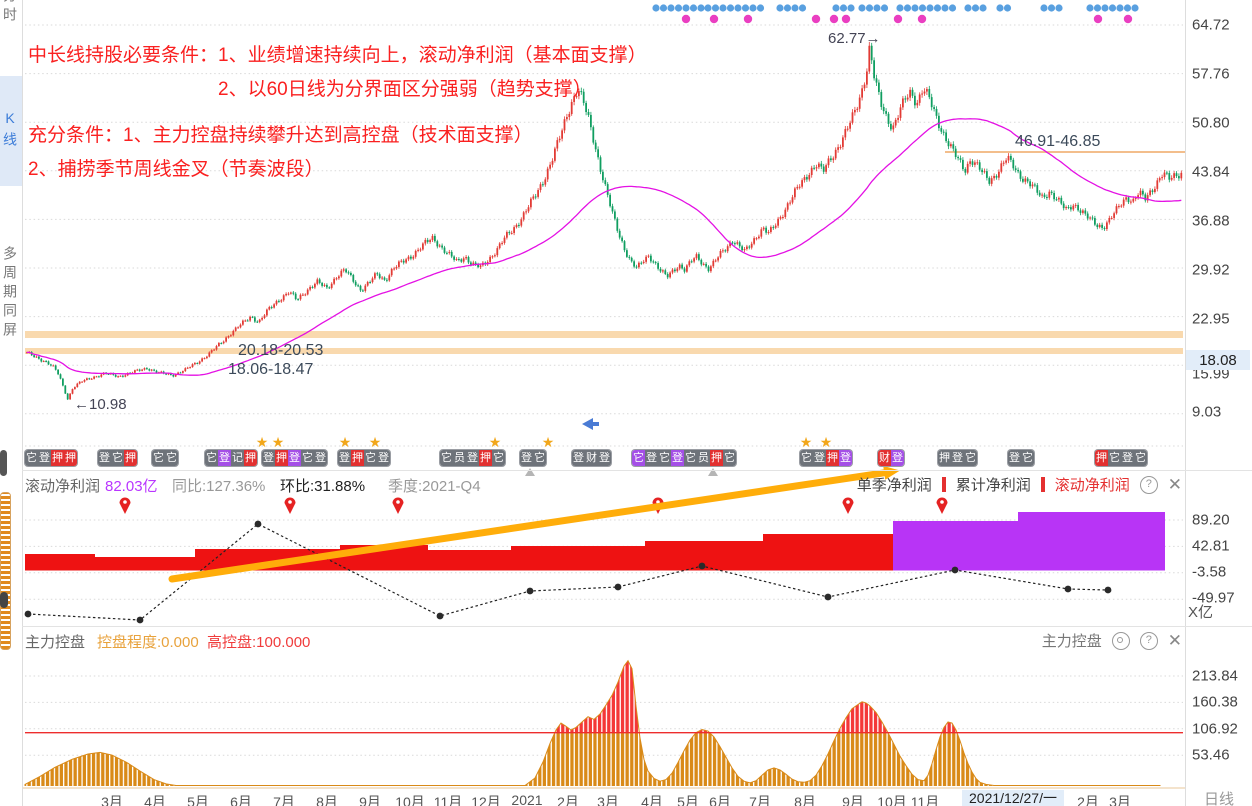 The image size is (1252, 806). What do you see at coordinates (1071, 641) in the screenshot?
I see `legend-control: 主力控盘` at bounding box center [1071, 641].